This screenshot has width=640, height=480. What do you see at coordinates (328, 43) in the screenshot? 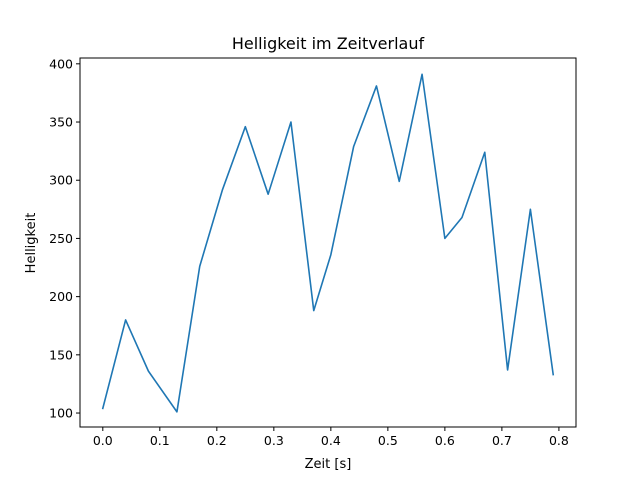
I see `chart-title: Helligkeit im Zeitverlauf` at bounding box center [328, 43].